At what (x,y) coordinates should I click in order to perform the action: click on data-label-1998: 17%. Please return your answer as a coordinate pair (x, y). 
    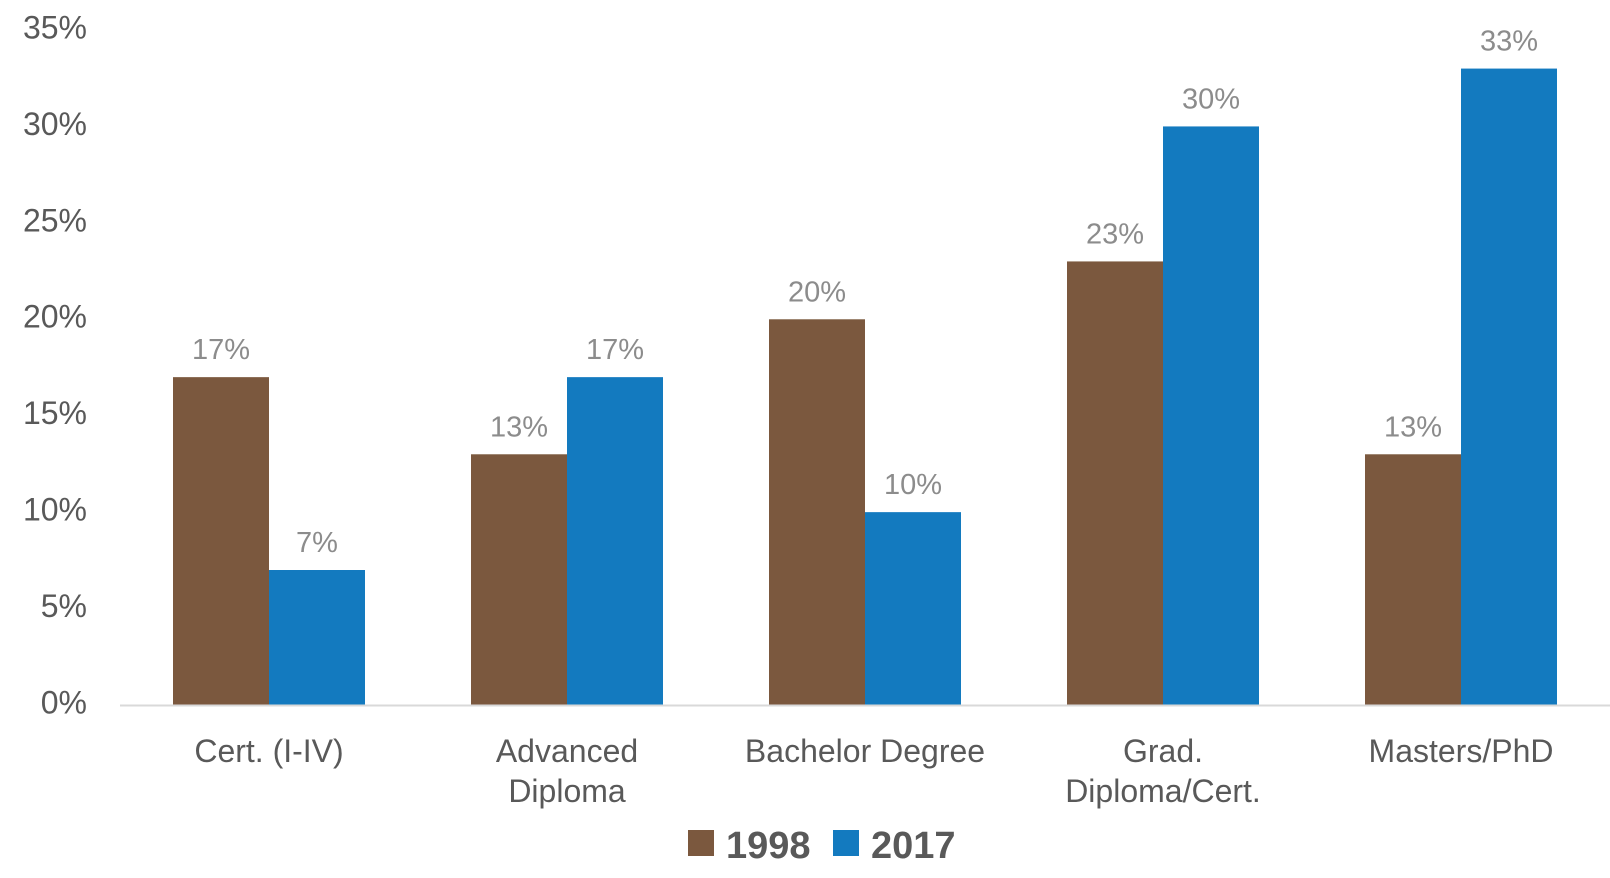
    Looking at the image, I should click on (221, 350).